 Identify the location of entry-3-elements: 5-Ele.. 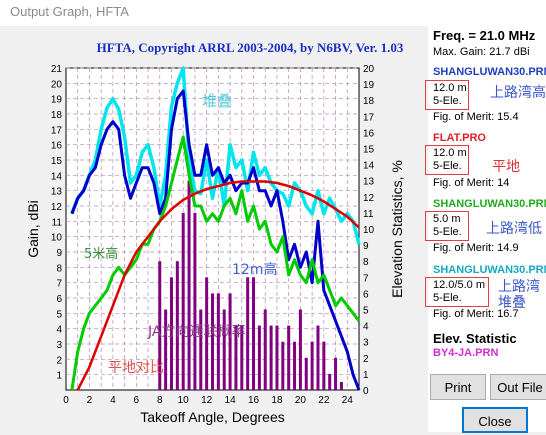
(447, 232).